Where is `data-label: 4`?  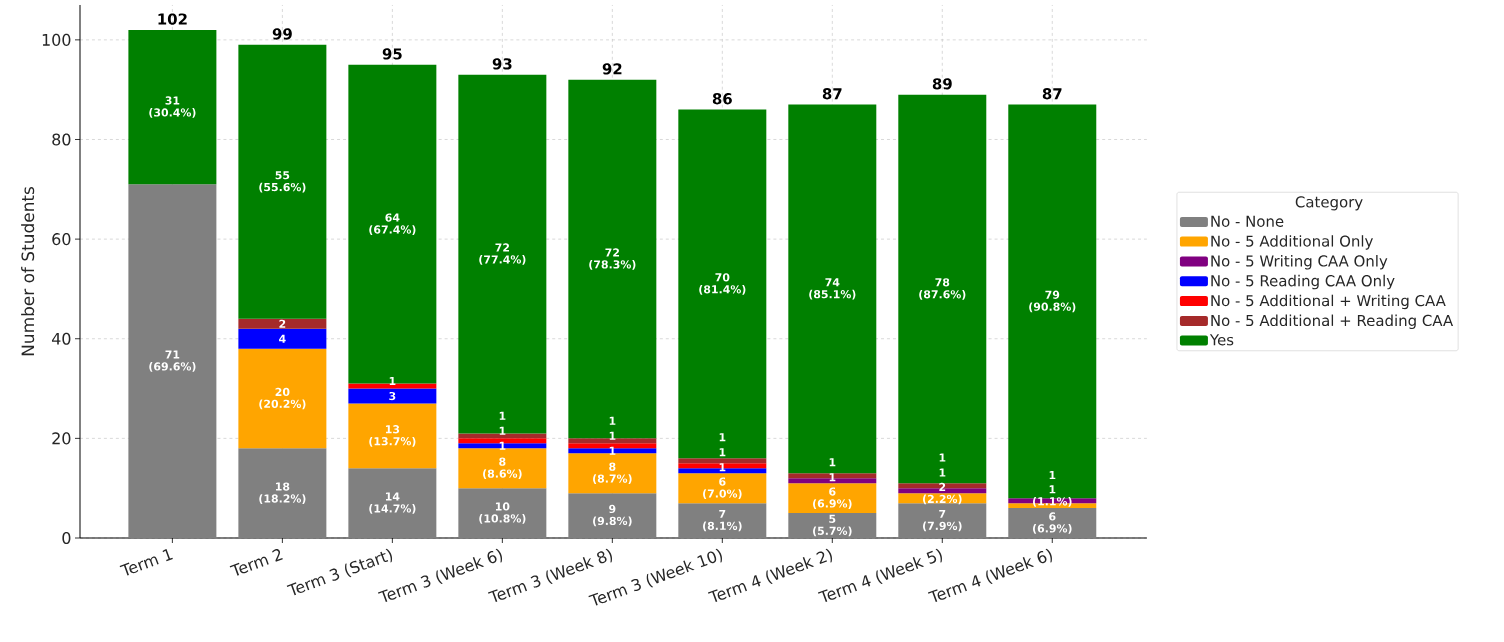 data-label: 4 is located at coordinates (282, 338).